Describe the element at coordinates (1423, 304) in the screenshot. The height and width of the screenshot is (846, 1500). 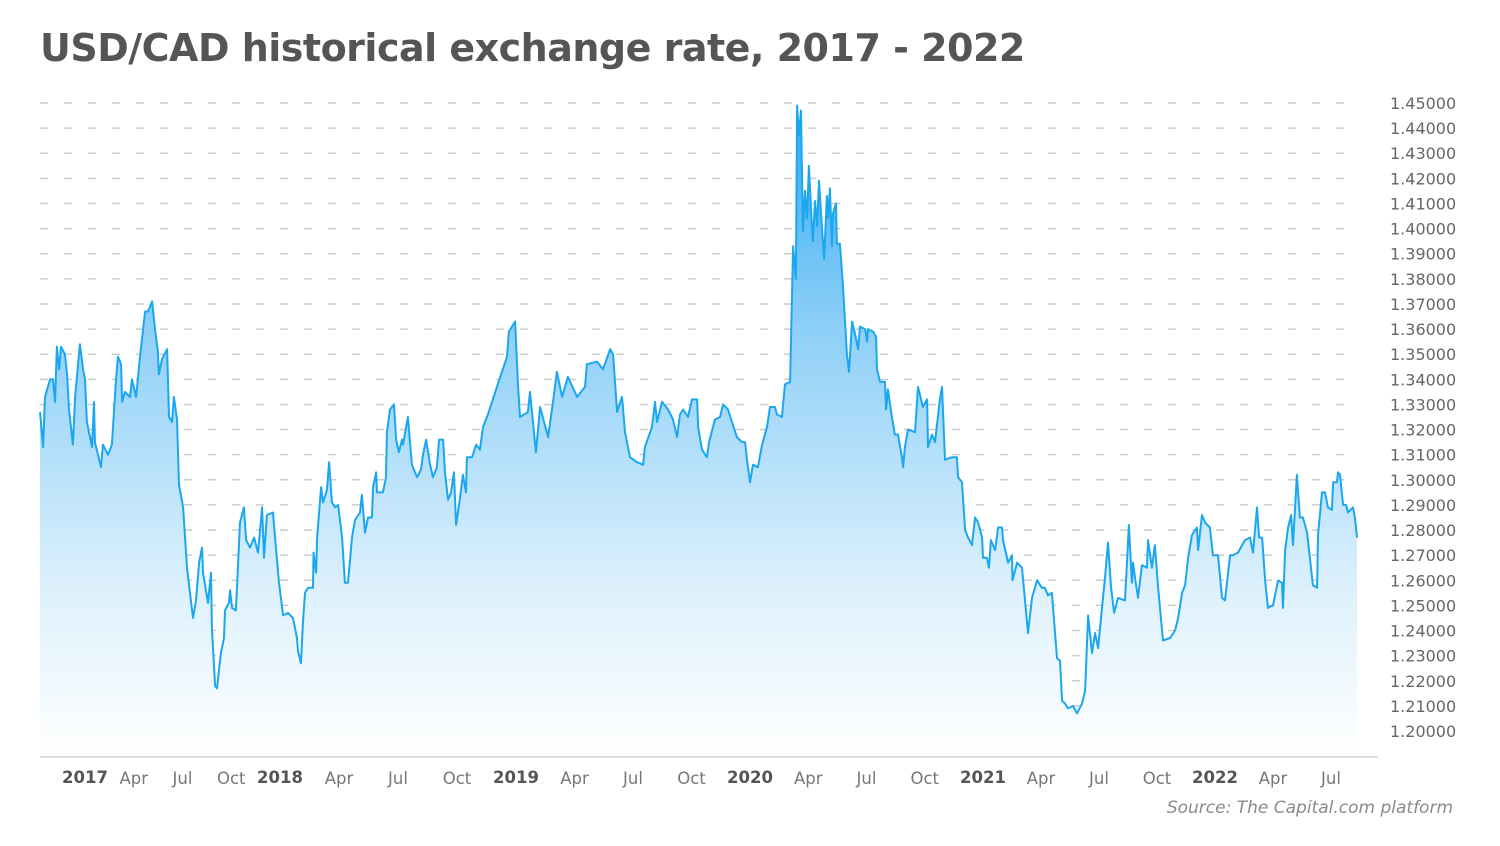
I see `y-tick-label: 1.37000` at that location.